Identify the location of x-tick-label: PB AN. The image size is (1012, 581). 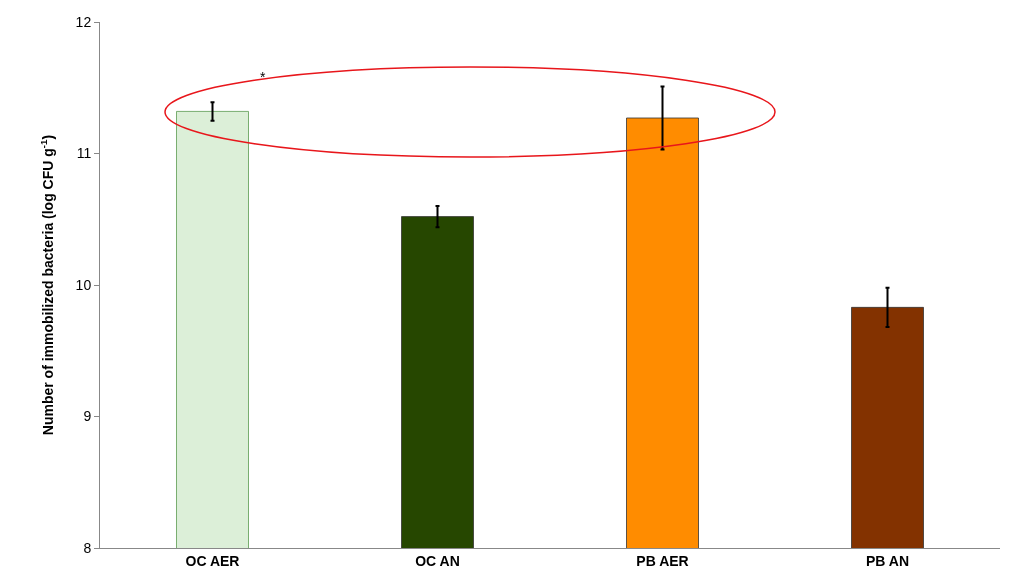
(887, 560).